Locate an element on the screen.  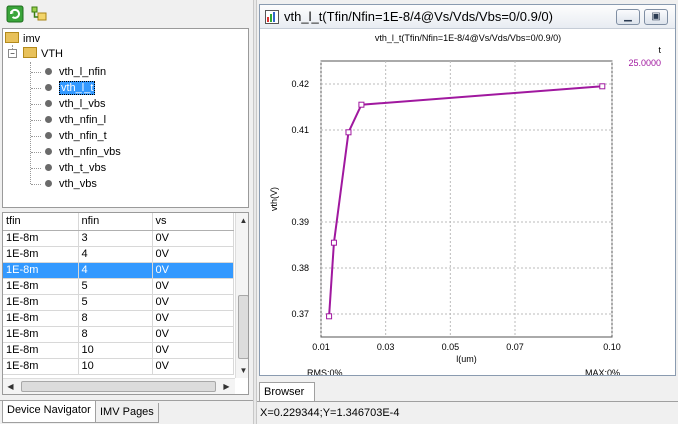
table-row: 1E-8m 3 0V is located at coordinates (118, 238).